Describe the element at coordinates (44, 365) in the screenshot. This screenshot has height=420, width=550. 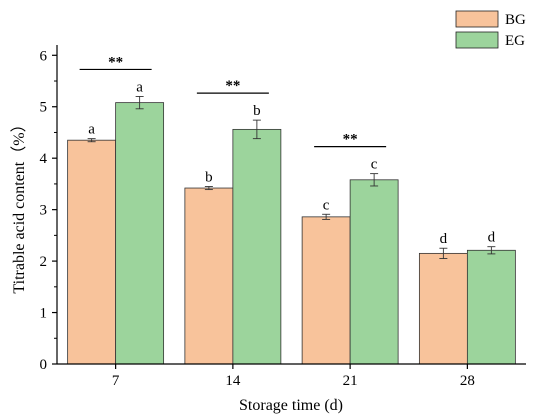
I see `y-tick-label-0: 0` at that location.